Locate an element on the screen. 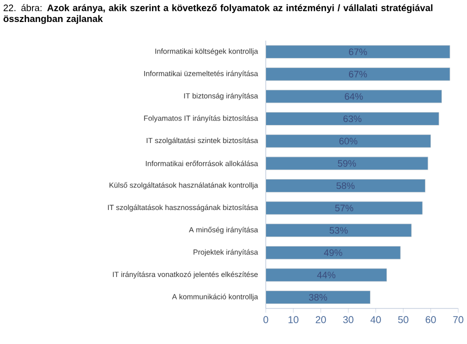  chart-title: 22. ábra: Azok aránya, akik szerint a következő folyamatok az intézményi / vállalati stratégiával összhangban zajlanak is located at coordinates (218, 14).